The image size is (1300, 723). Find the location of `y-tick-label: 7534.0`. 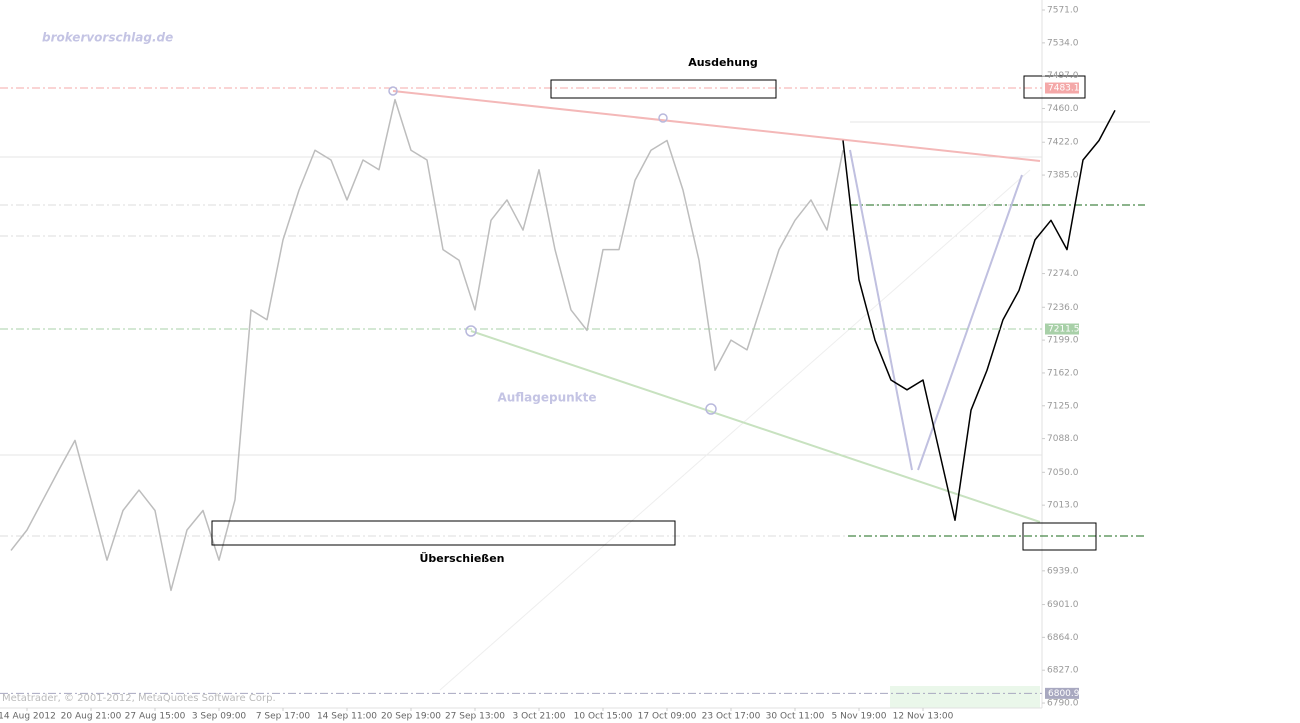

y-tick-label: 7534.0 is located at coordinates (1063, 43).